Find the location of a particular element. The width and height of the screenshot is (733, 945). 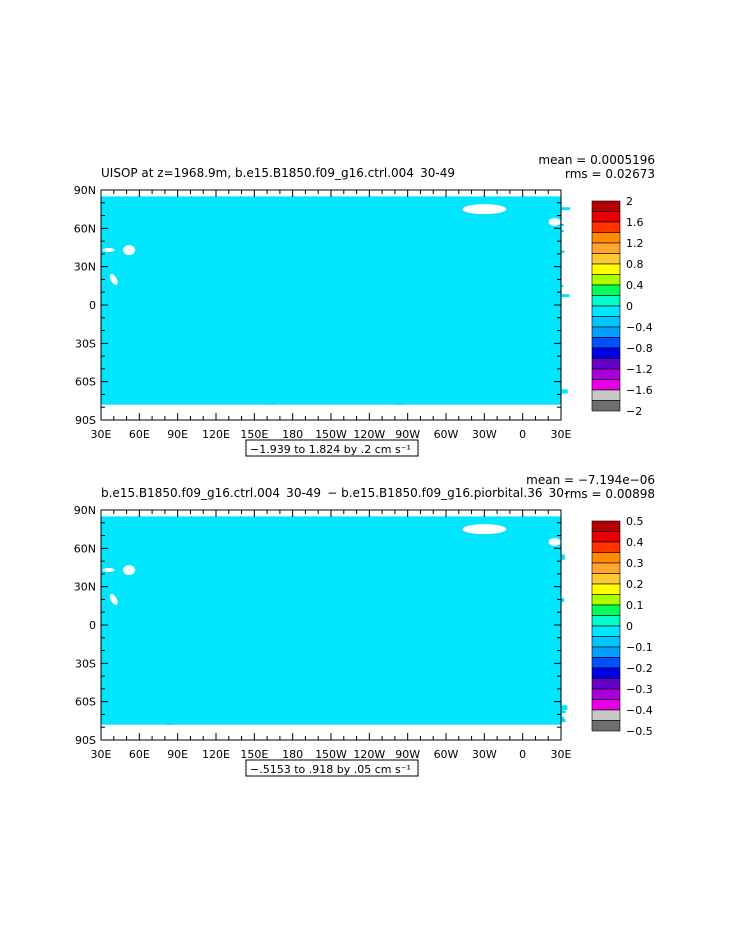

y-tick-label: 60S is located at coordinates (85, 382).